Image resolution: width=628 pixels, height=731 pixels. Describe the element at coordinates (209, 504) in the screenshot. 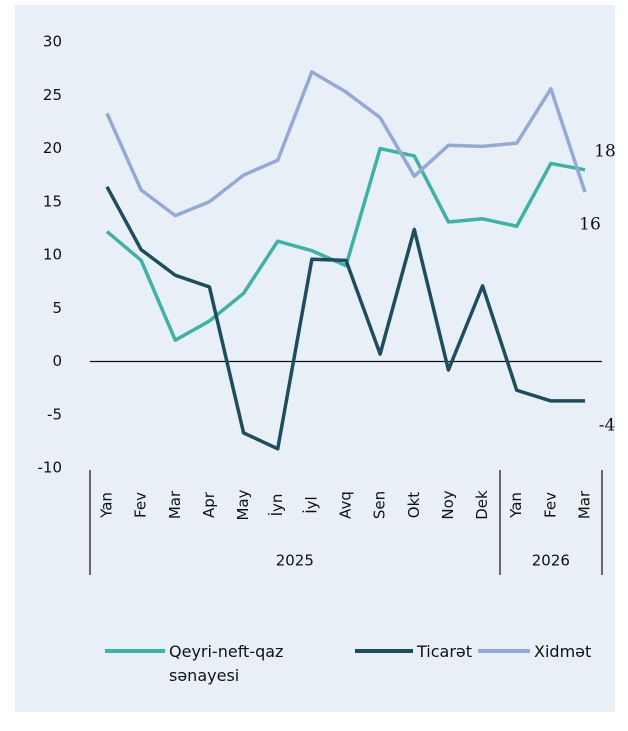

I see `x-tick-label: Apr` at that location.